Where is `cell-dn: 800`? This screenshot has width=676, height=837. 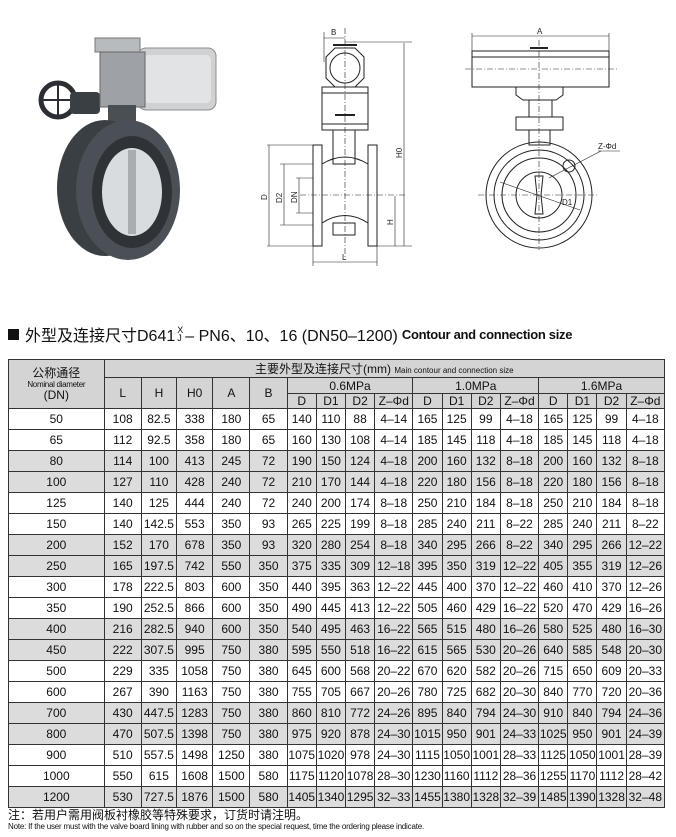 cell-dn: 800 is located at coordinates (56, 734).